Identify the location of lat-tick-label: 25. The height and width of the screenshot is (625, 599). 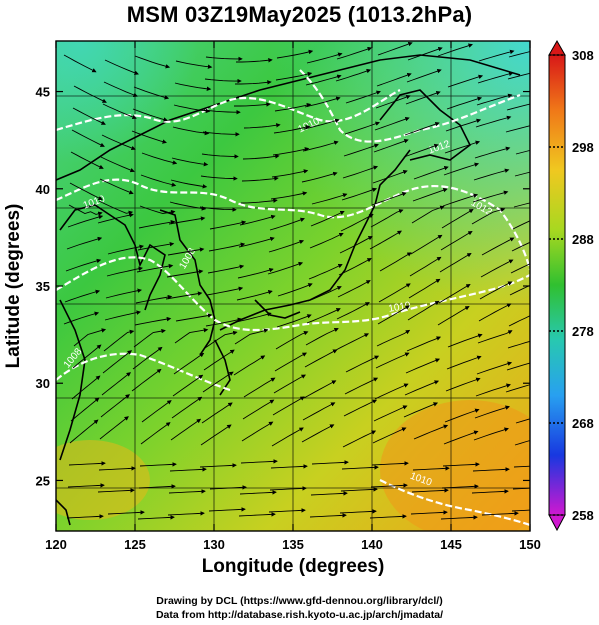
(43, 480).